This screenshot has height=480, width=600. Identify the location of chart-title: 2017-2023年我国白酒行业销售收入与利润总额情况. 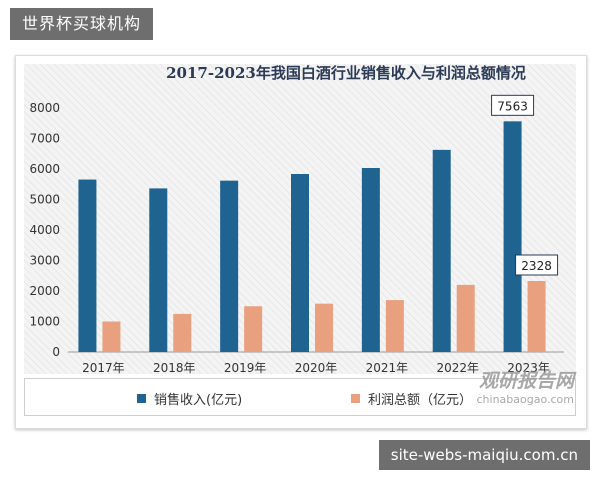
(346, 73).